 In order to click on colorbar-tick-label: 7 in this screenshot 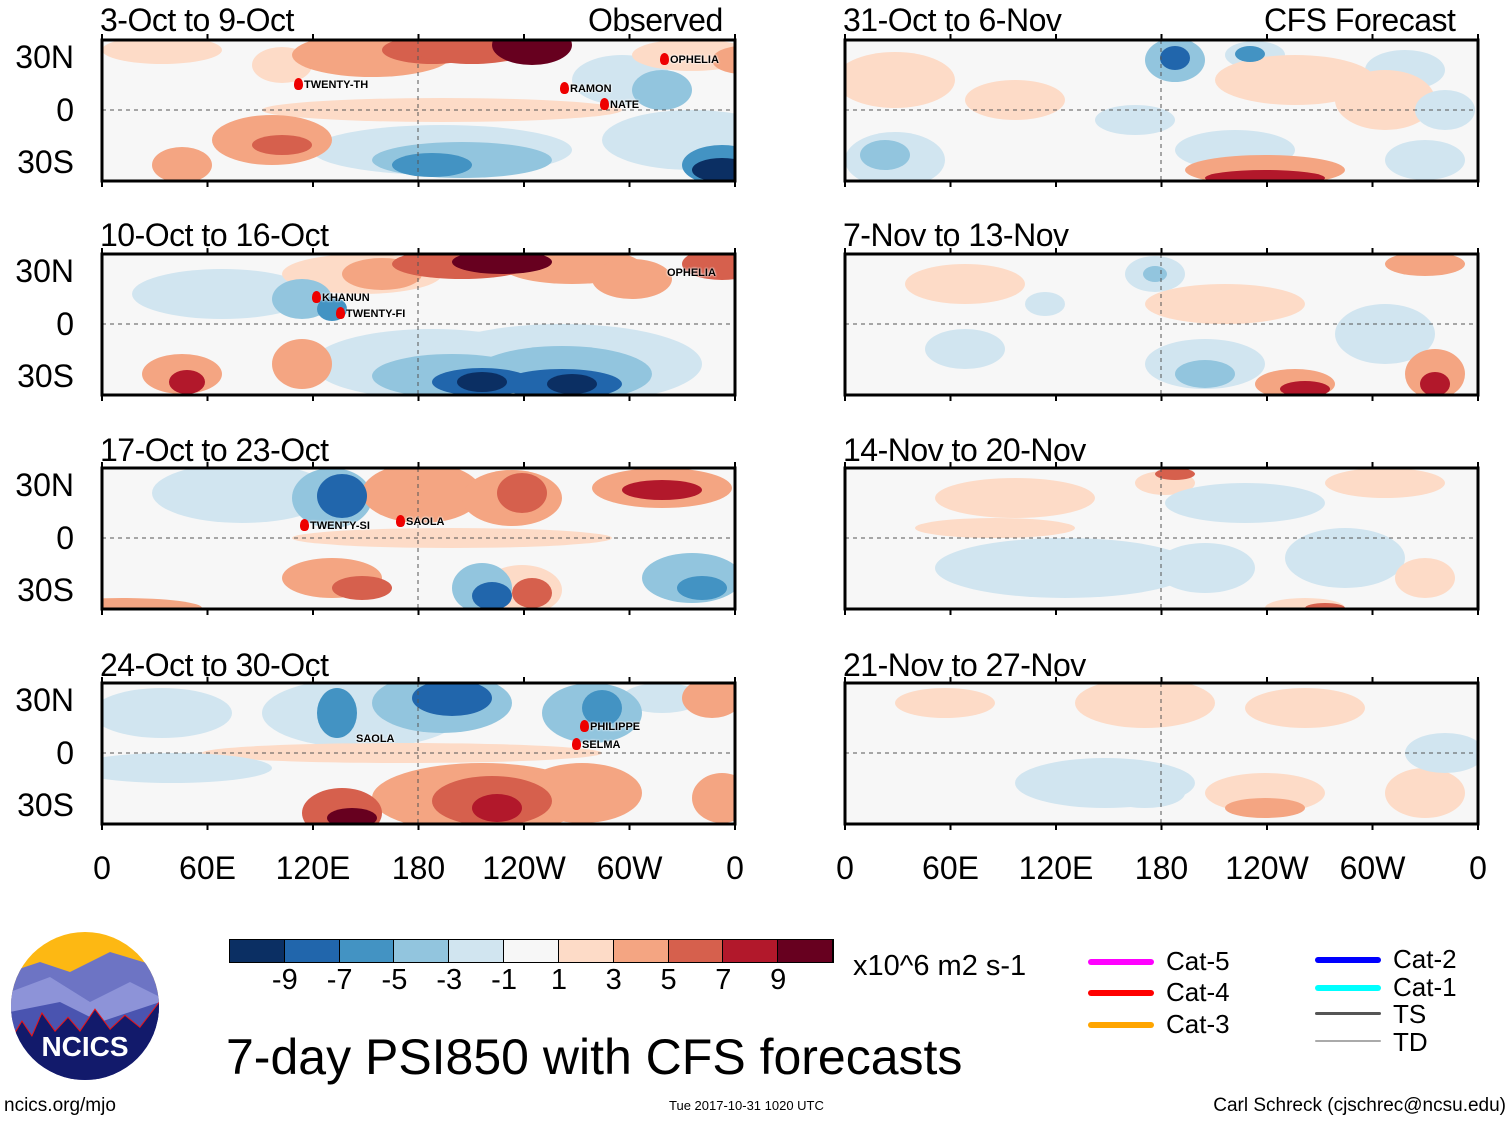, I will do `click(723, 980)`.